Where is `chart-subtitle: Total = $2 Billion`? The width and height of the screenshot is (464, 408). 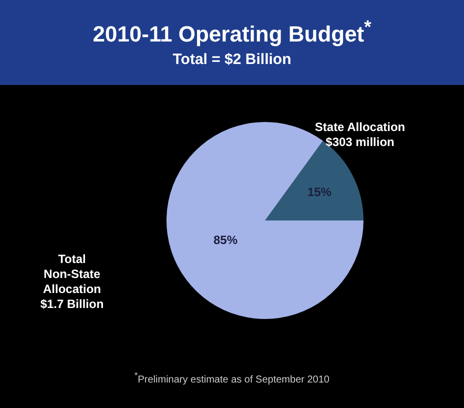 chart-subtitle: Total = $2 Billion is located at coordinates (232, 59).